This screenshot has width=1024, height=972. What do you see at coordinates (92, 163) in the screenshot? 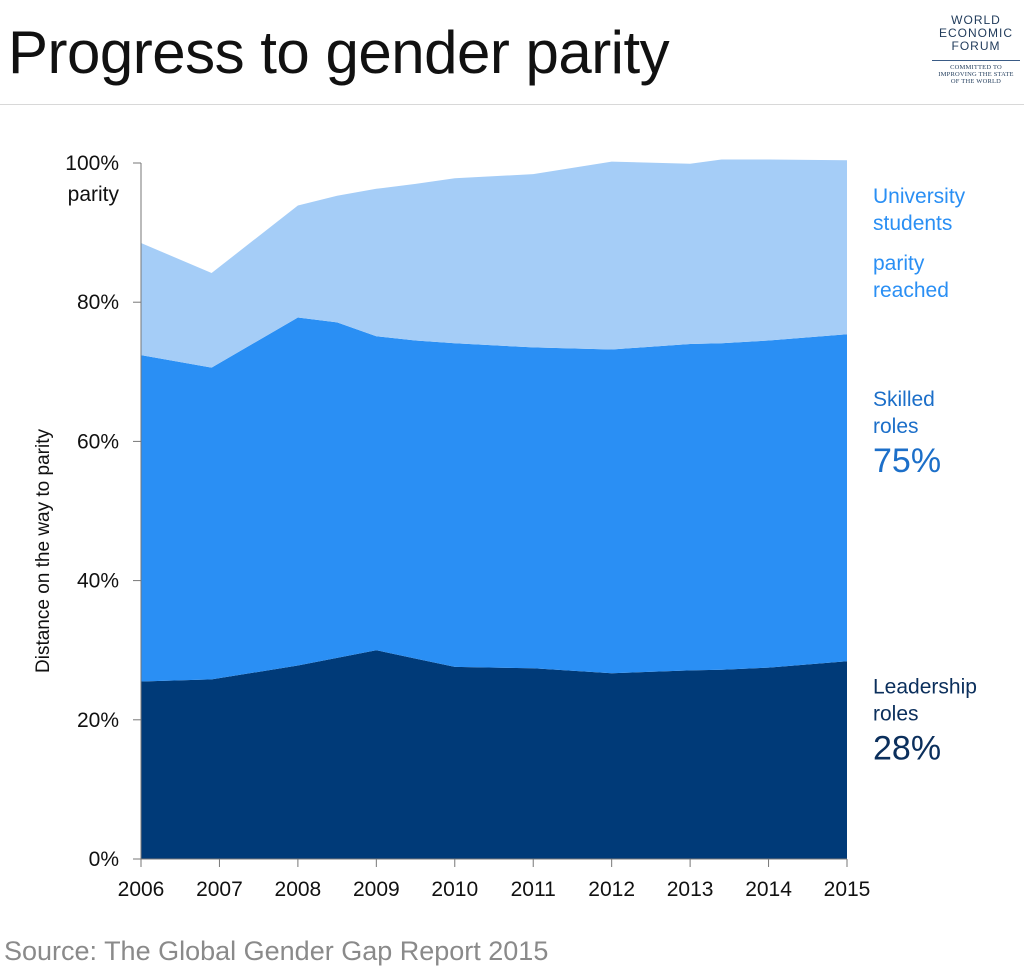
I see `y-tick-label: 100%` at bounding box center [92, 163].